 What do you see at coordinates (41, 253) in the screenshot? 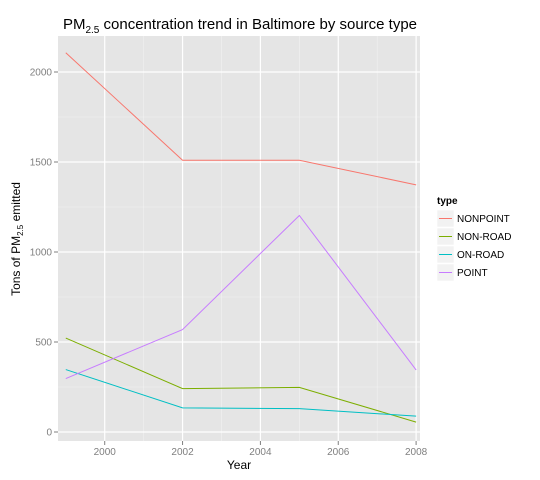
I see `y-tick-label: 1000` at bounding box center [41, 253].